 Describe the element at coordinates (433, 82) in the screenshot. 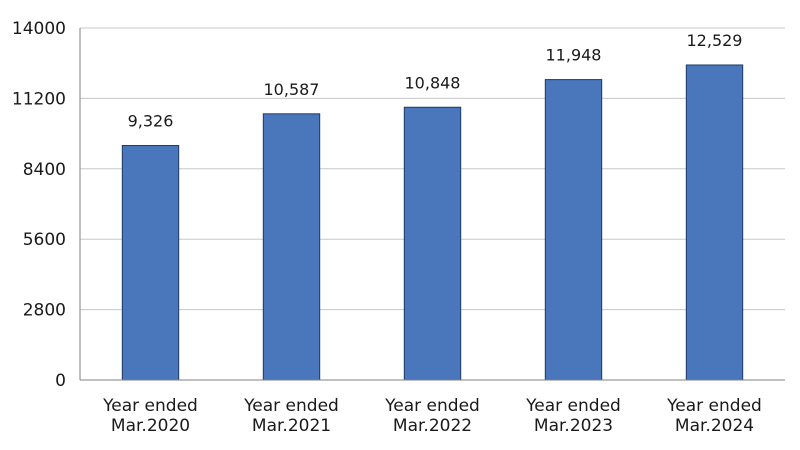

I see `data-label: 10,848` at that location.